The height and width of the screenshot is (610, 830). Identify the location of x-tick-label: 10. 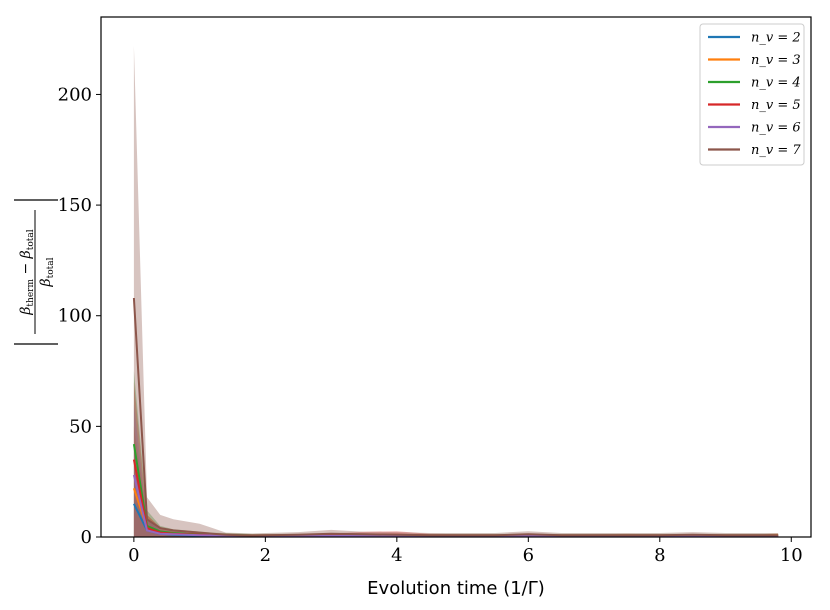
(791, 555).